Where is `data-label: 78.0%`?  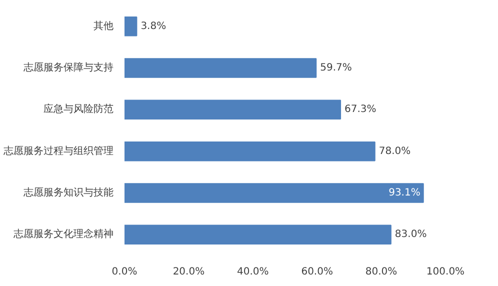 data-label: 78.0% is located at coordinates (394, 151).